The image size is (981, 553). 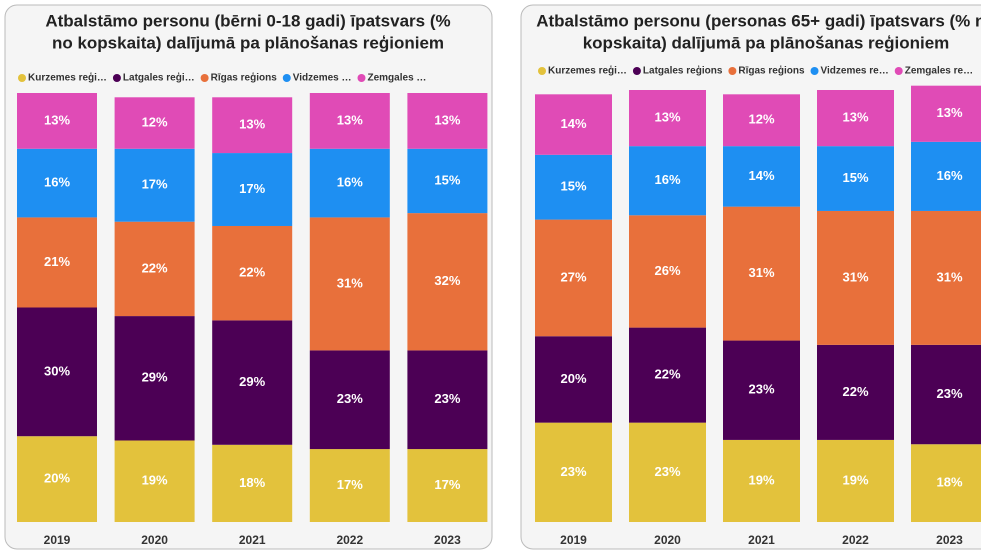 I want to click on x-tick-label: 2022, so click(x=855, y=540).